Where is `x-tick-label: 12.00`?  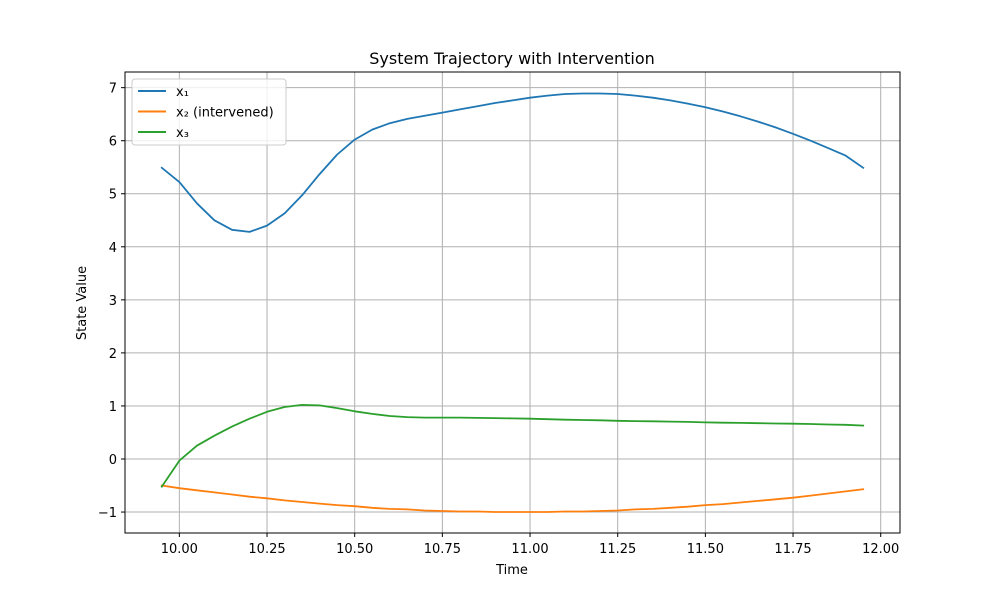
x-tick-label: 12.00 is located at coordinates (880, 549).